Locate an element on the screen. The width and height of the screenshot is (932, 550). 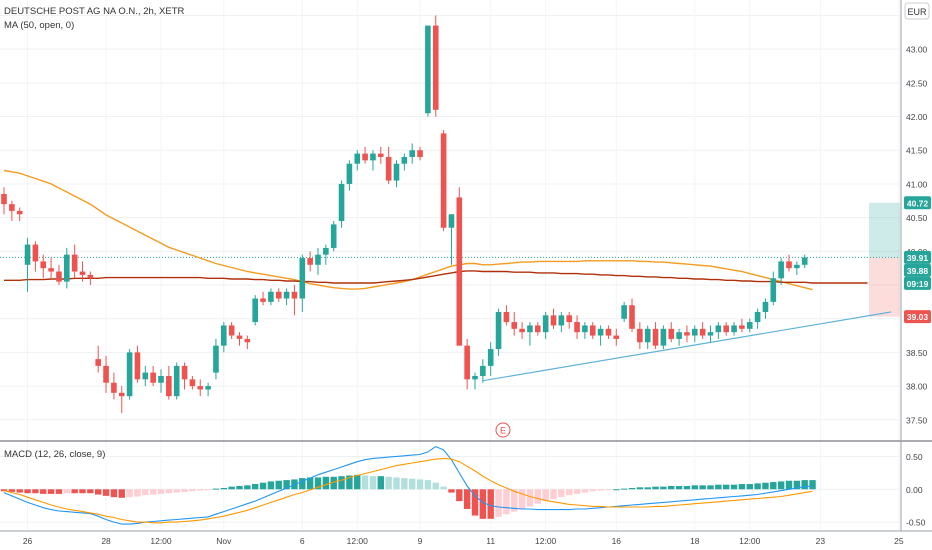
currency-button: EUR is located at coordinates (917, 11).